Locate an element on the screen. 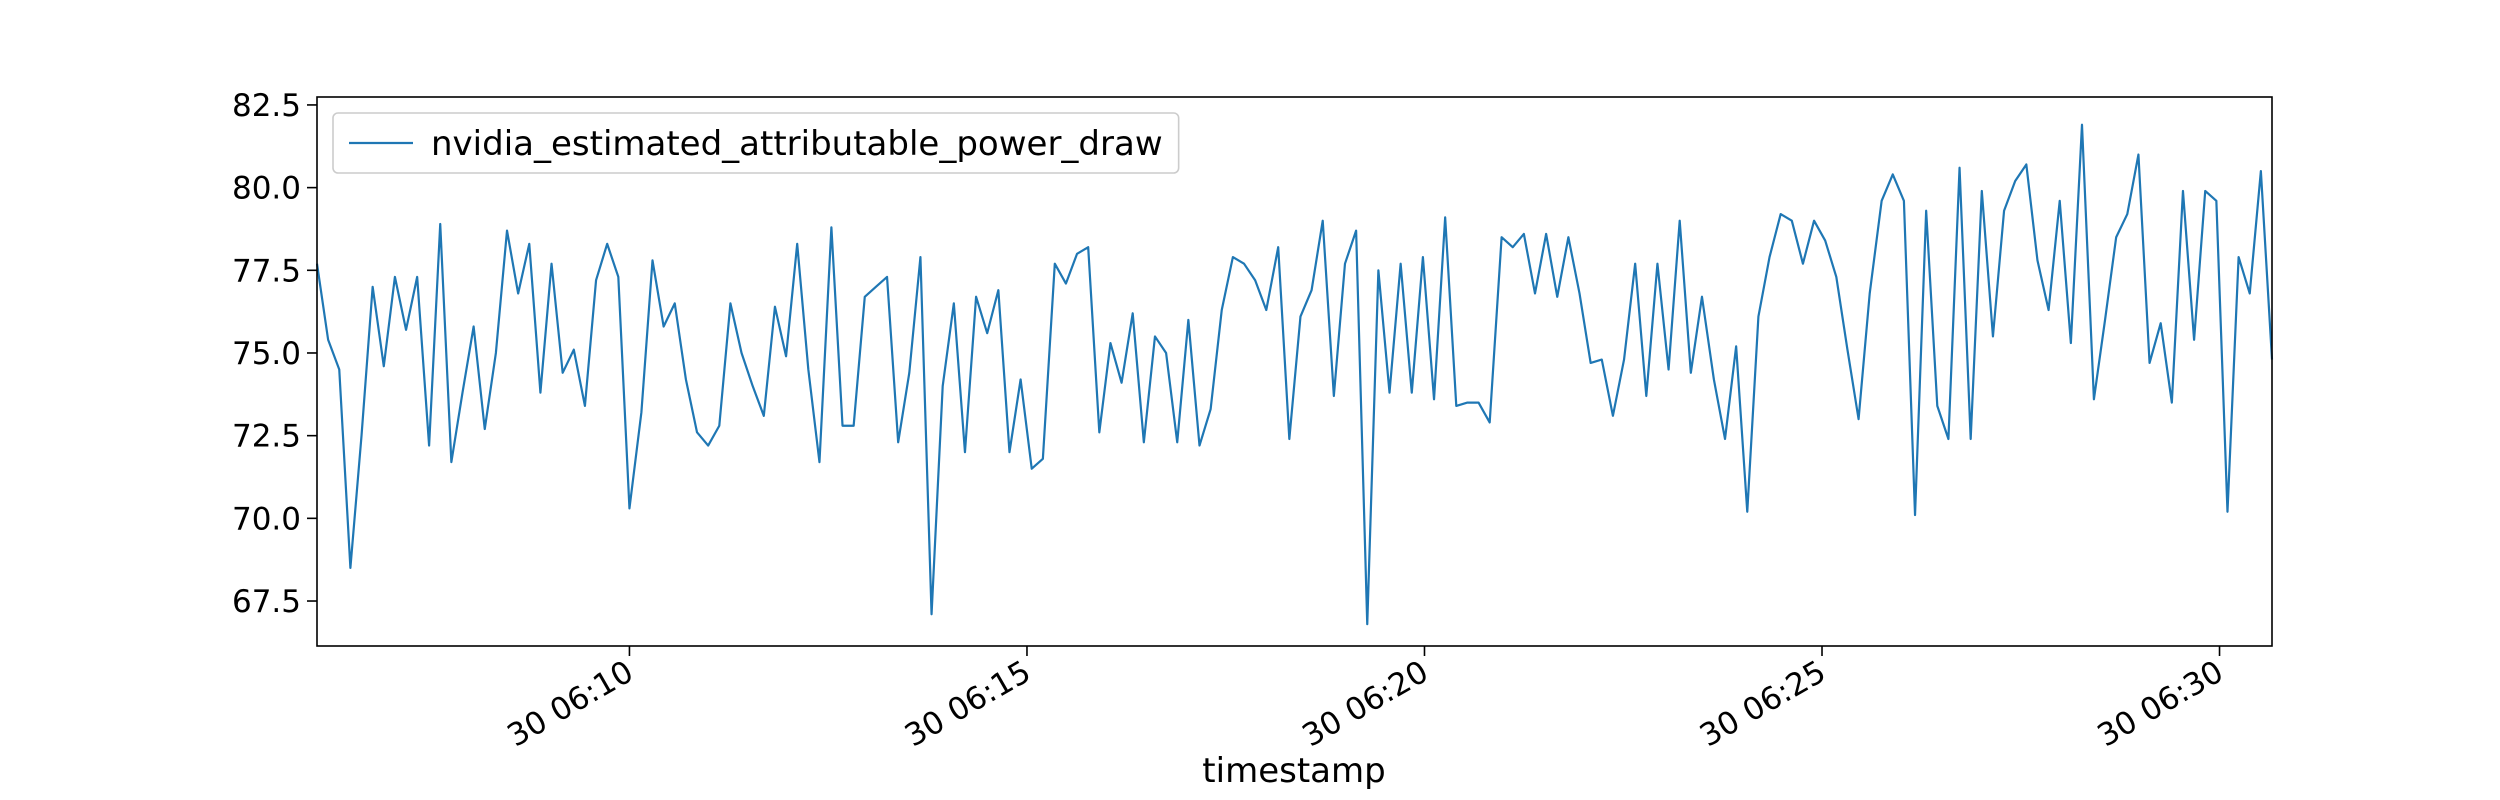 The width and height of the screenshot is (2500, 800). x-axis-label: timestamp is located at coordinates (1293, 771).